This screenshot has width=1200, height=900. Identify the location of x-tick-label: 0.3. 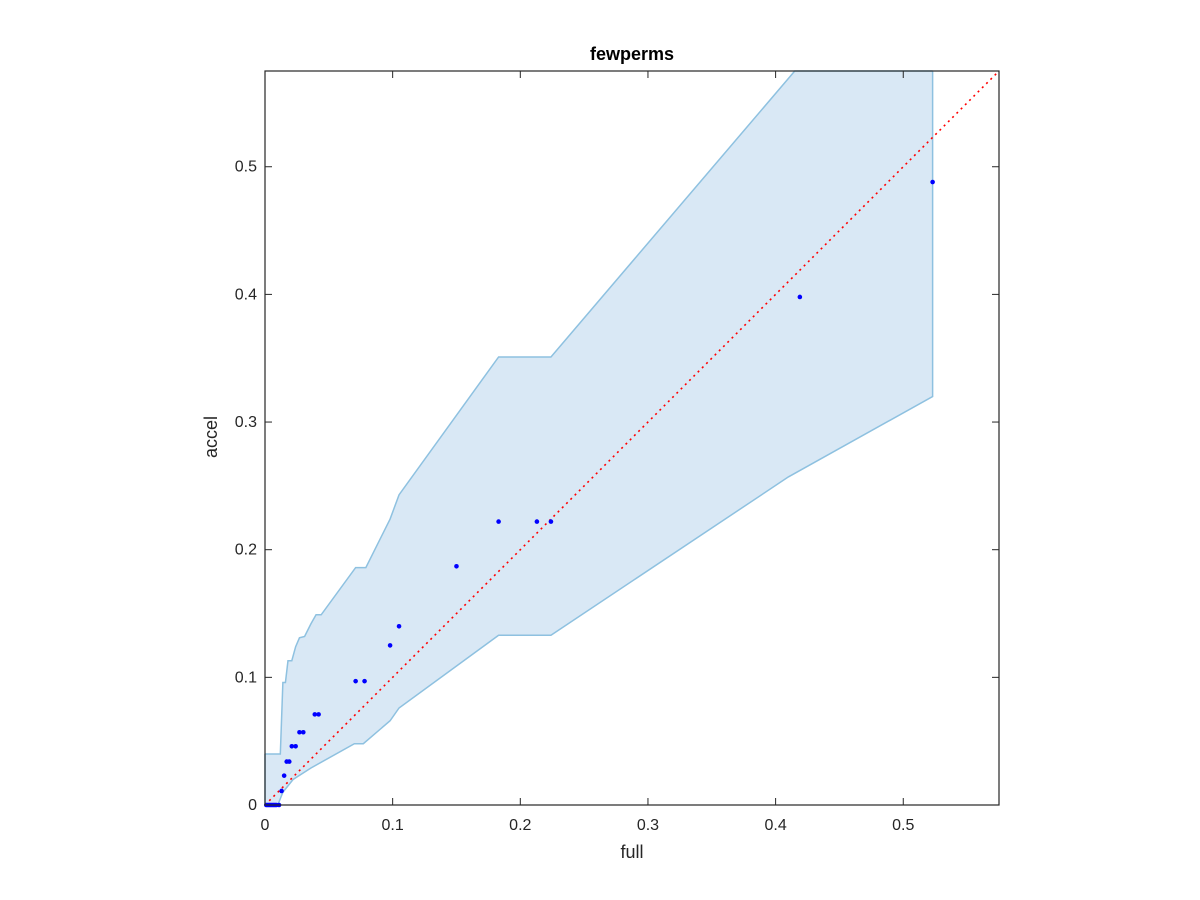
(648, 825).